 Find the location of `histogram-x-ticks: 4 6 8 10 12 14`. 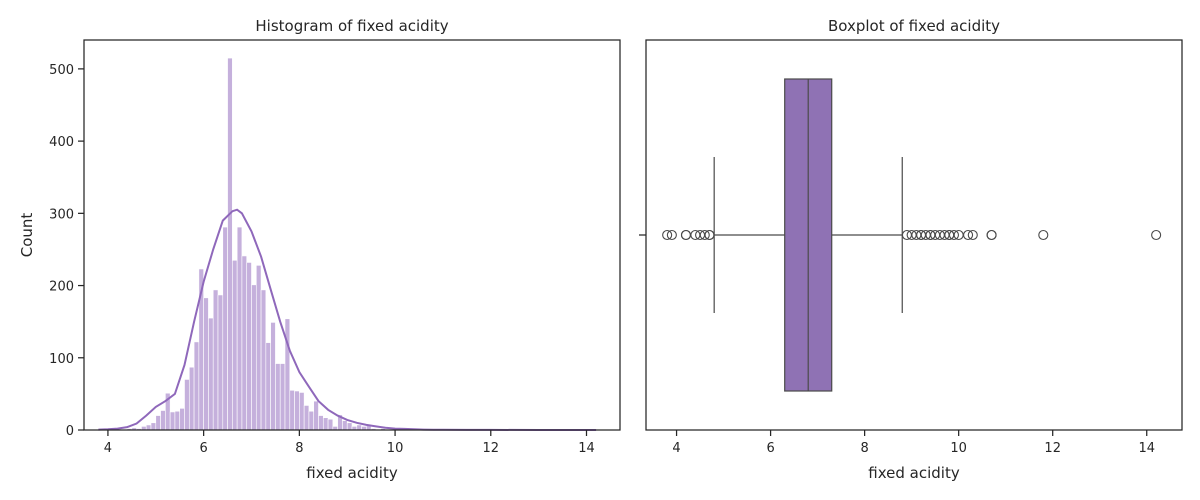

histogram-x-ticks: 4 6 8 10 12 14 is located at coordinates (349, 443).